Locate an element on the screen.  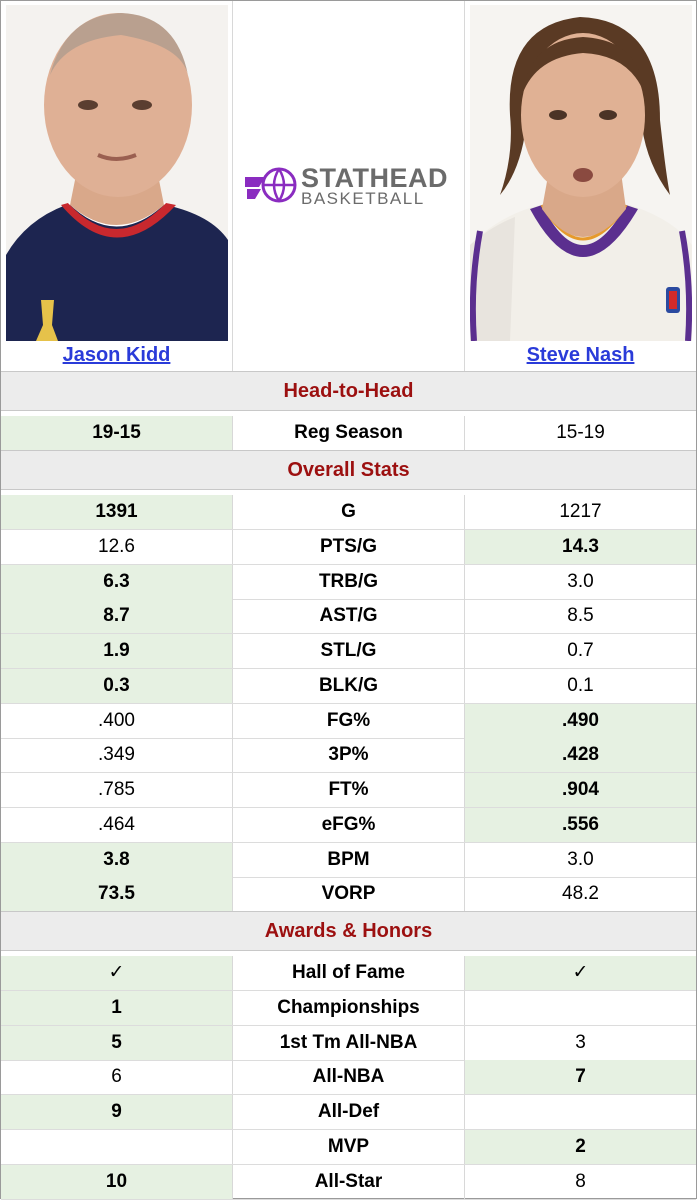
right-player-value: 2 is located at coordinates (580, 1146).